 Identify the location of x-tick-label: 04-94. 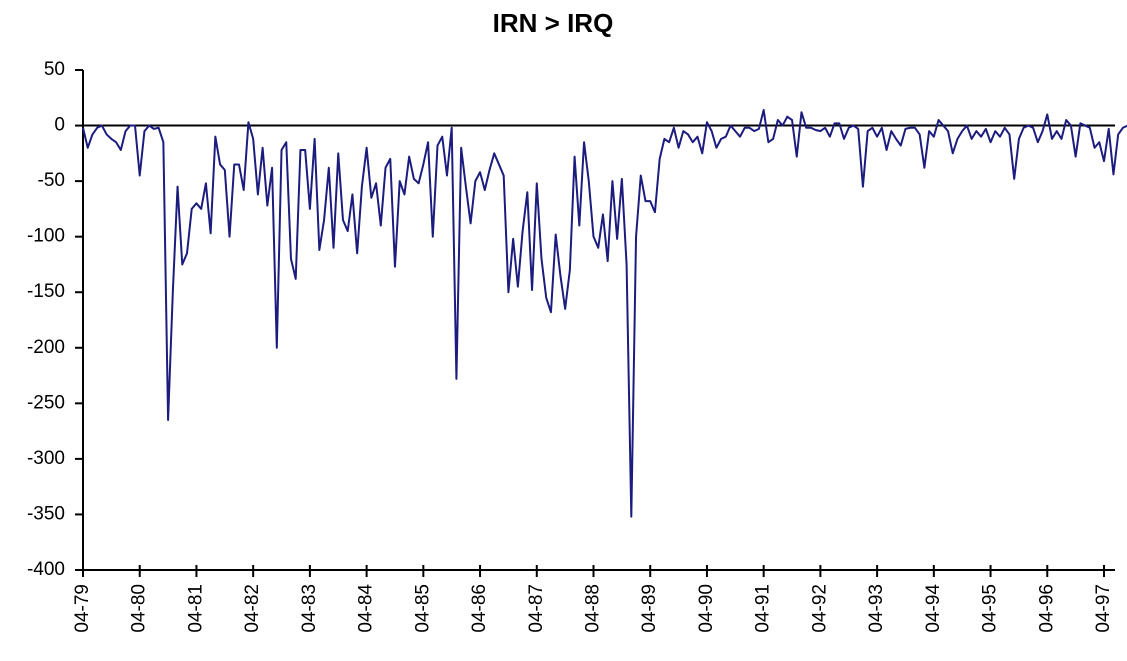
(933, 608).